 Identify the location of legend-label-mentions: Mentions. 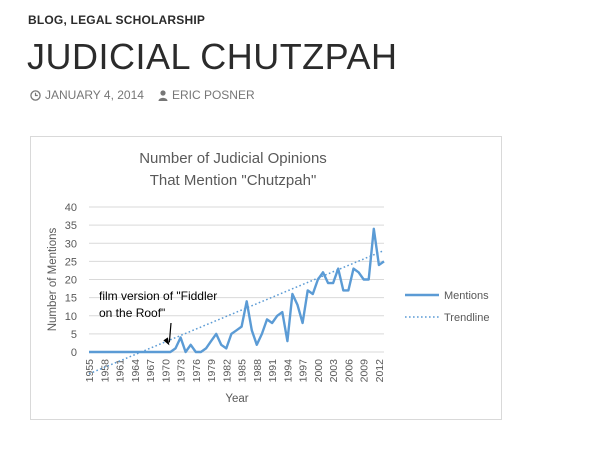
(466, 296).